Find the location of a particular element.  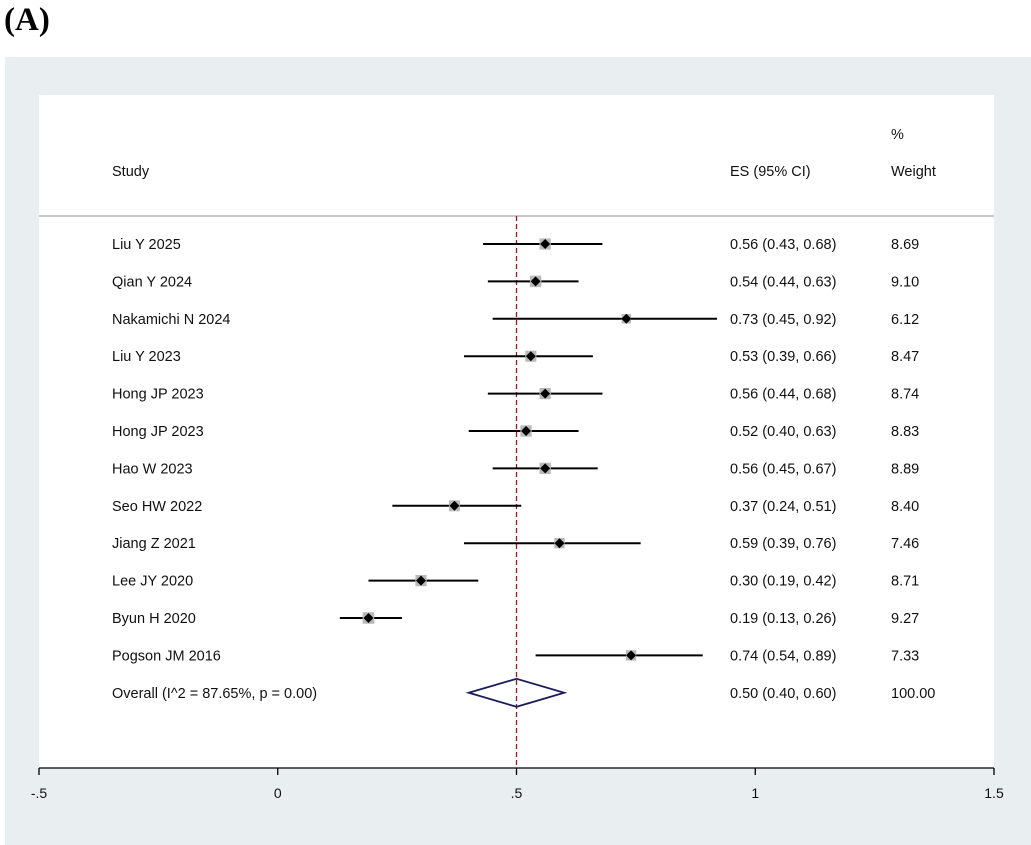

study-name: Jiang Z 2021 is located at coordinates (154, 544).